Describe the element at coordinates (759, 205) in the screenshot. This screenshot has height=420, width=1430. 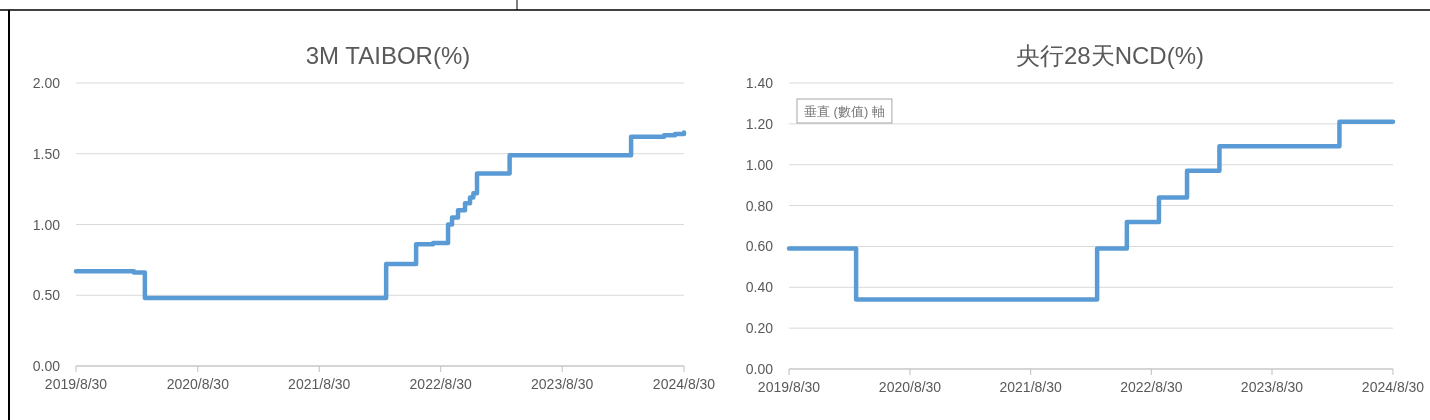
I see `y-tick-label: 0.80` at that location.